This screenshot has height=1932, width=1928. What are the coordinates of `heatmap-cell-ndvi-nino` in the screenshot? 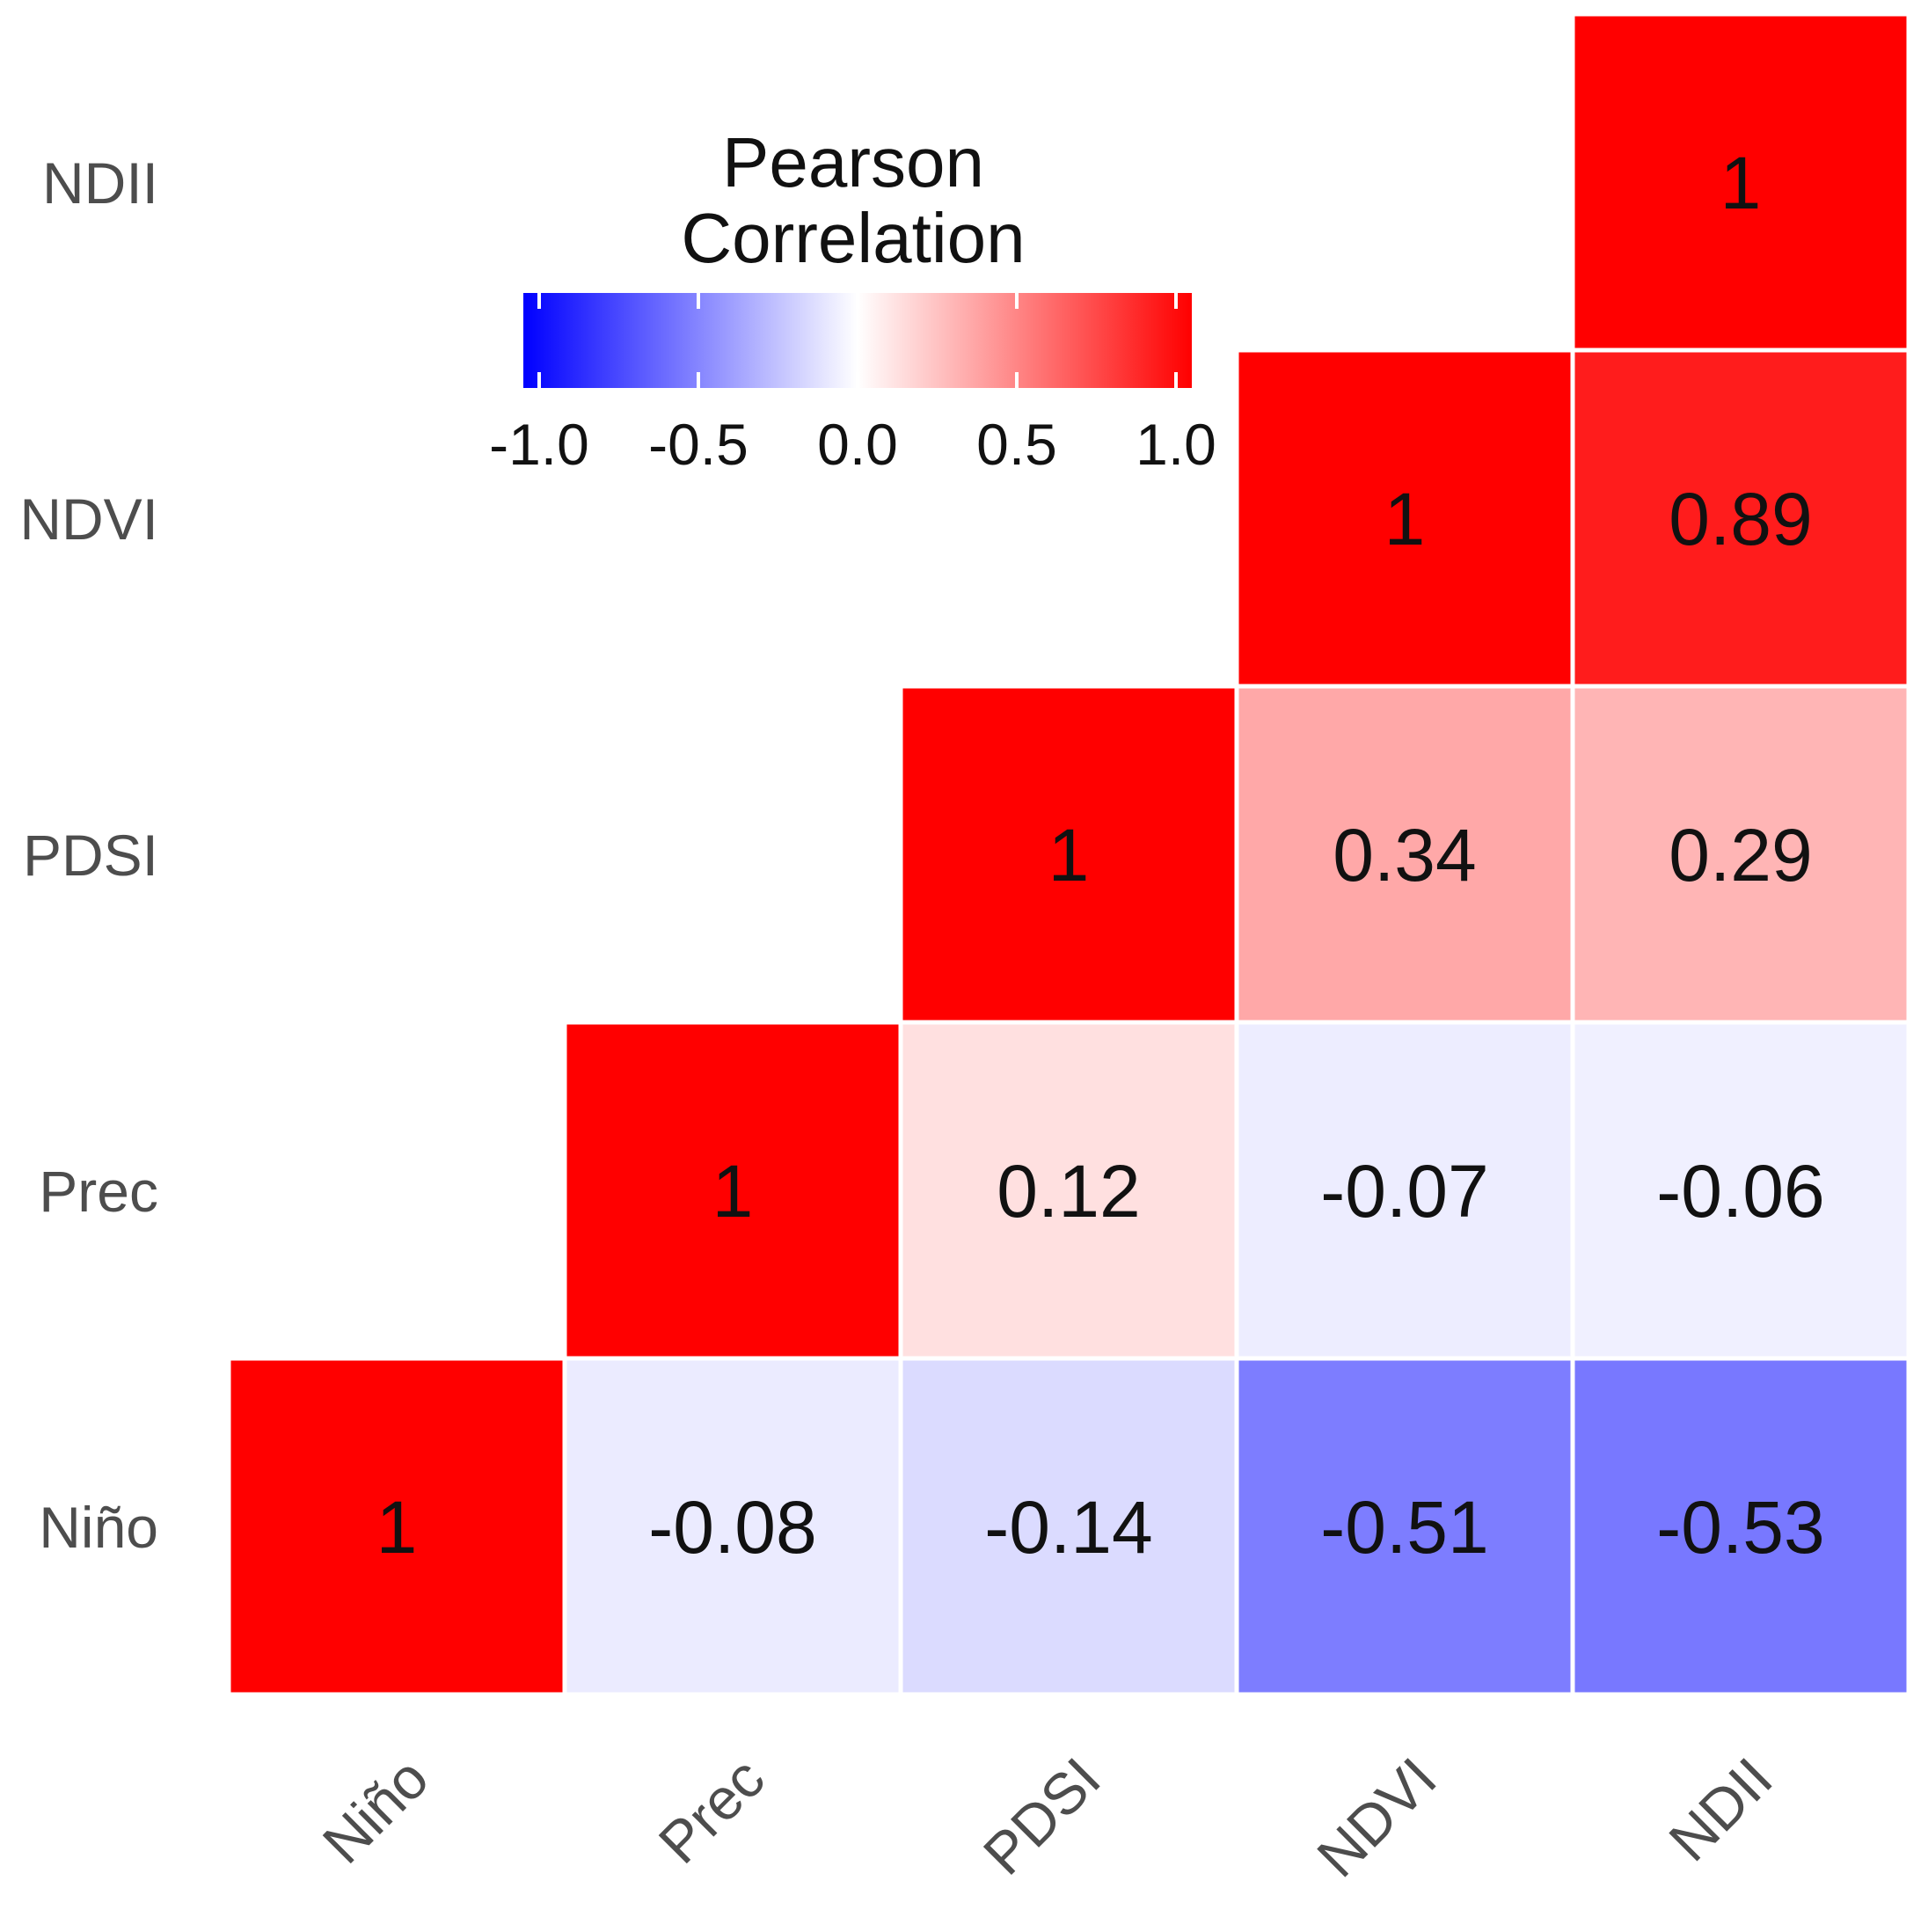 It's located at (1404, 1526).